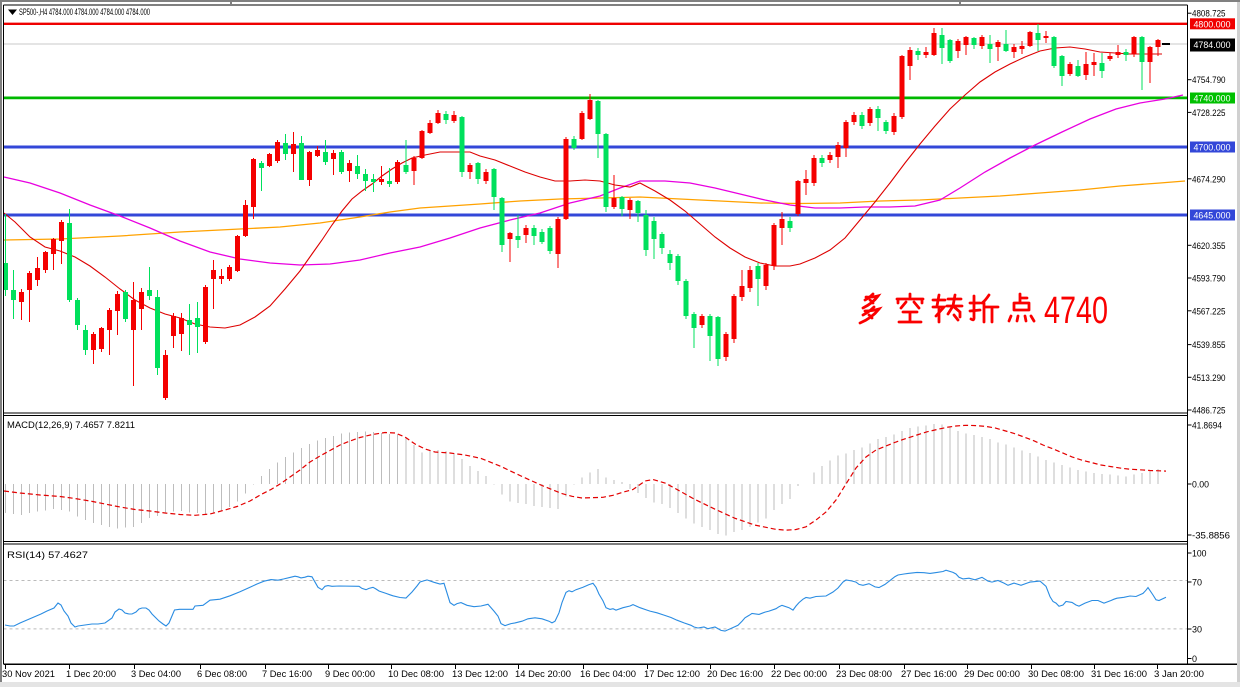  Describe the element at coordinates (543, 674) in the screenshot. I see `svg-text: 14 Dec 20:00` at that location.